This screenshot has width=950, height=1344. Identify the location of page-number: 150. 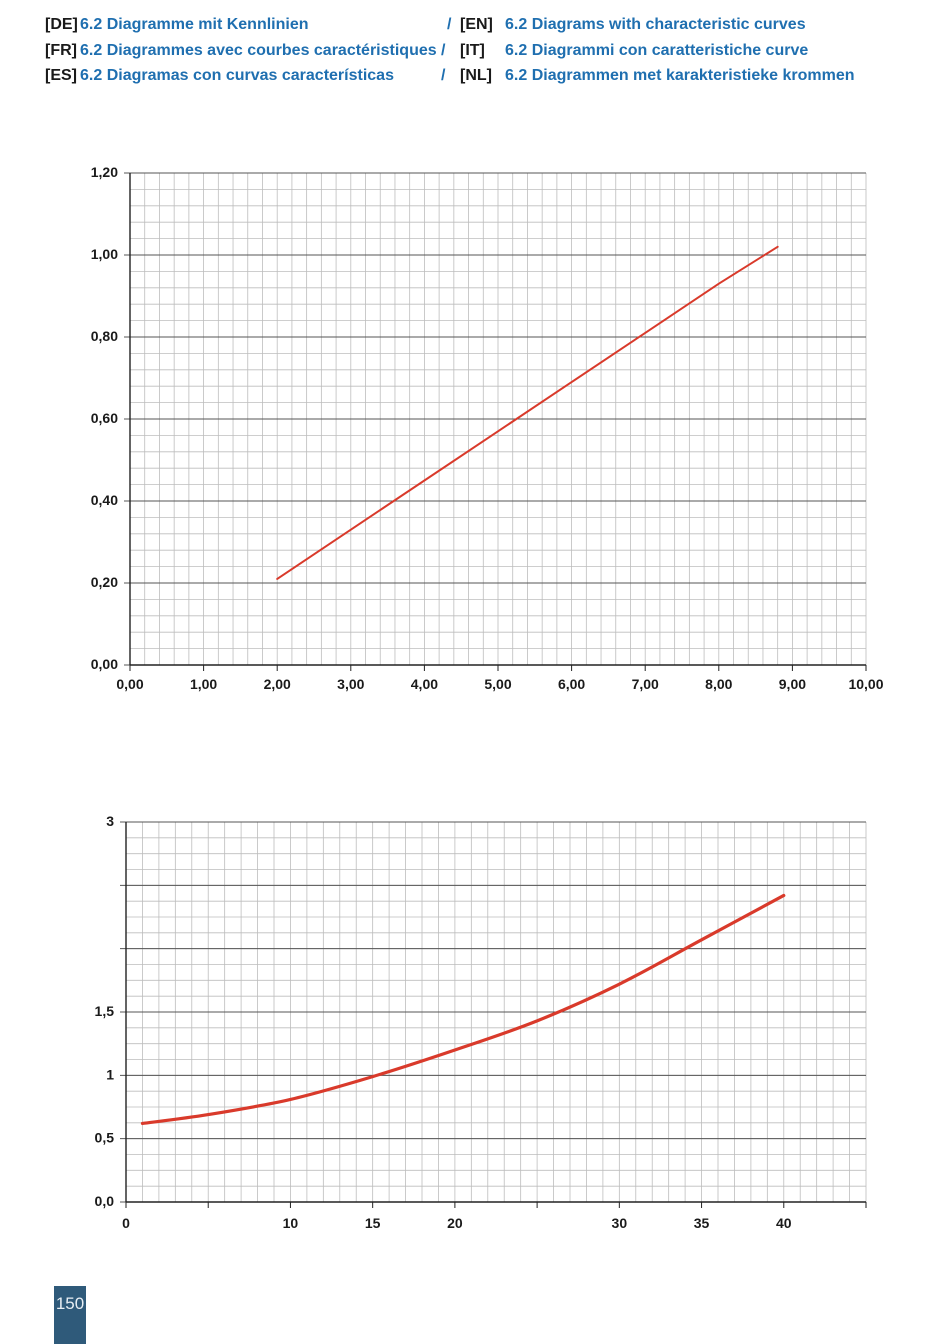
(70, 1315).